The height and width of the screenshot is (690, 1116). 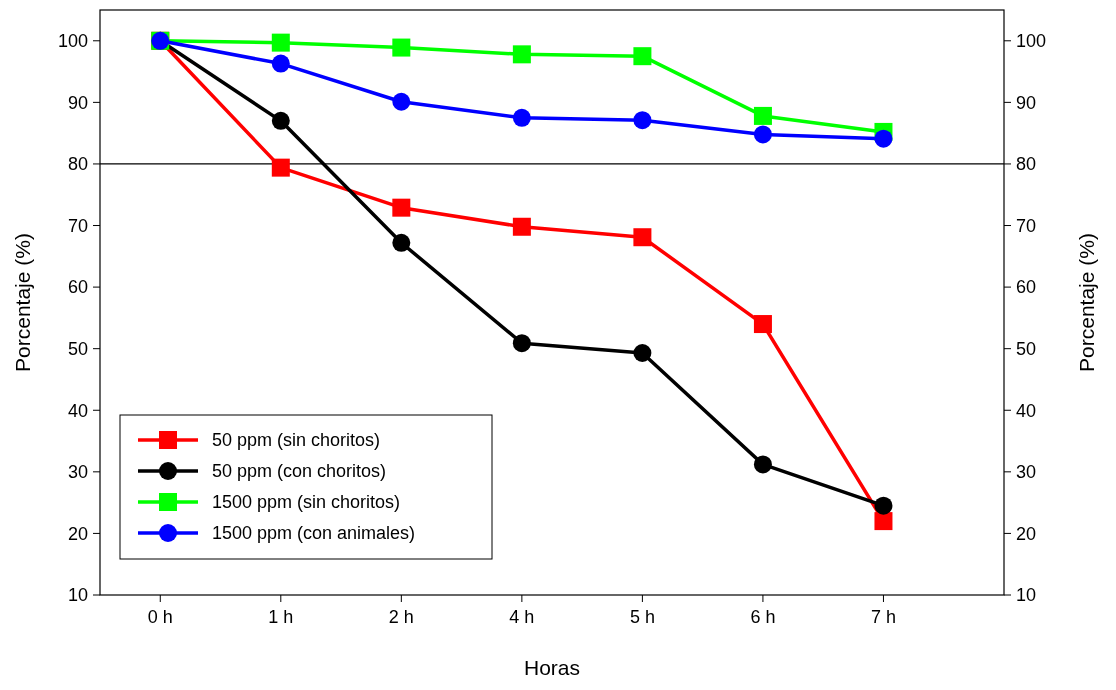 What do you see at coordinates (1026, 410) in the screenshot?
I see `y2-tick-label: 40` at bounding box center [1026, 410].